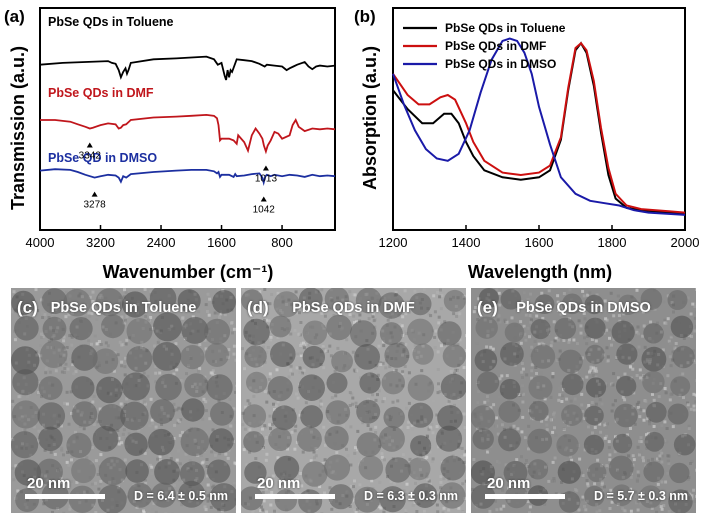  I want to click on ftir-series-label: PbSe QDs in Toluene, so click(111, 22).